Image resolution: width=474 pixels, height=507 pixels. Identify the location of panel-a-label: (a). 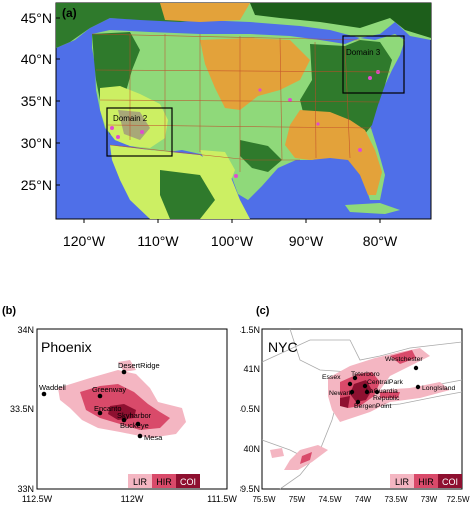
(69, 13).